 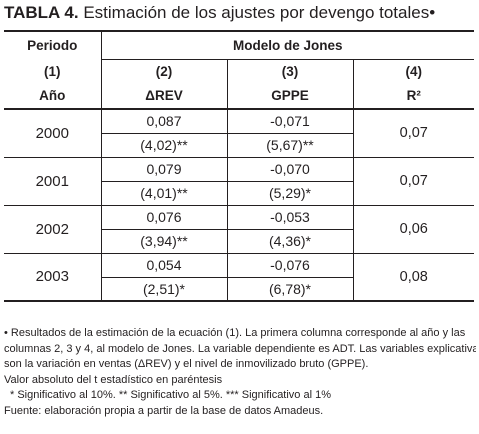 I want to click on col-number-3: (3), so click(x=290, y=71).